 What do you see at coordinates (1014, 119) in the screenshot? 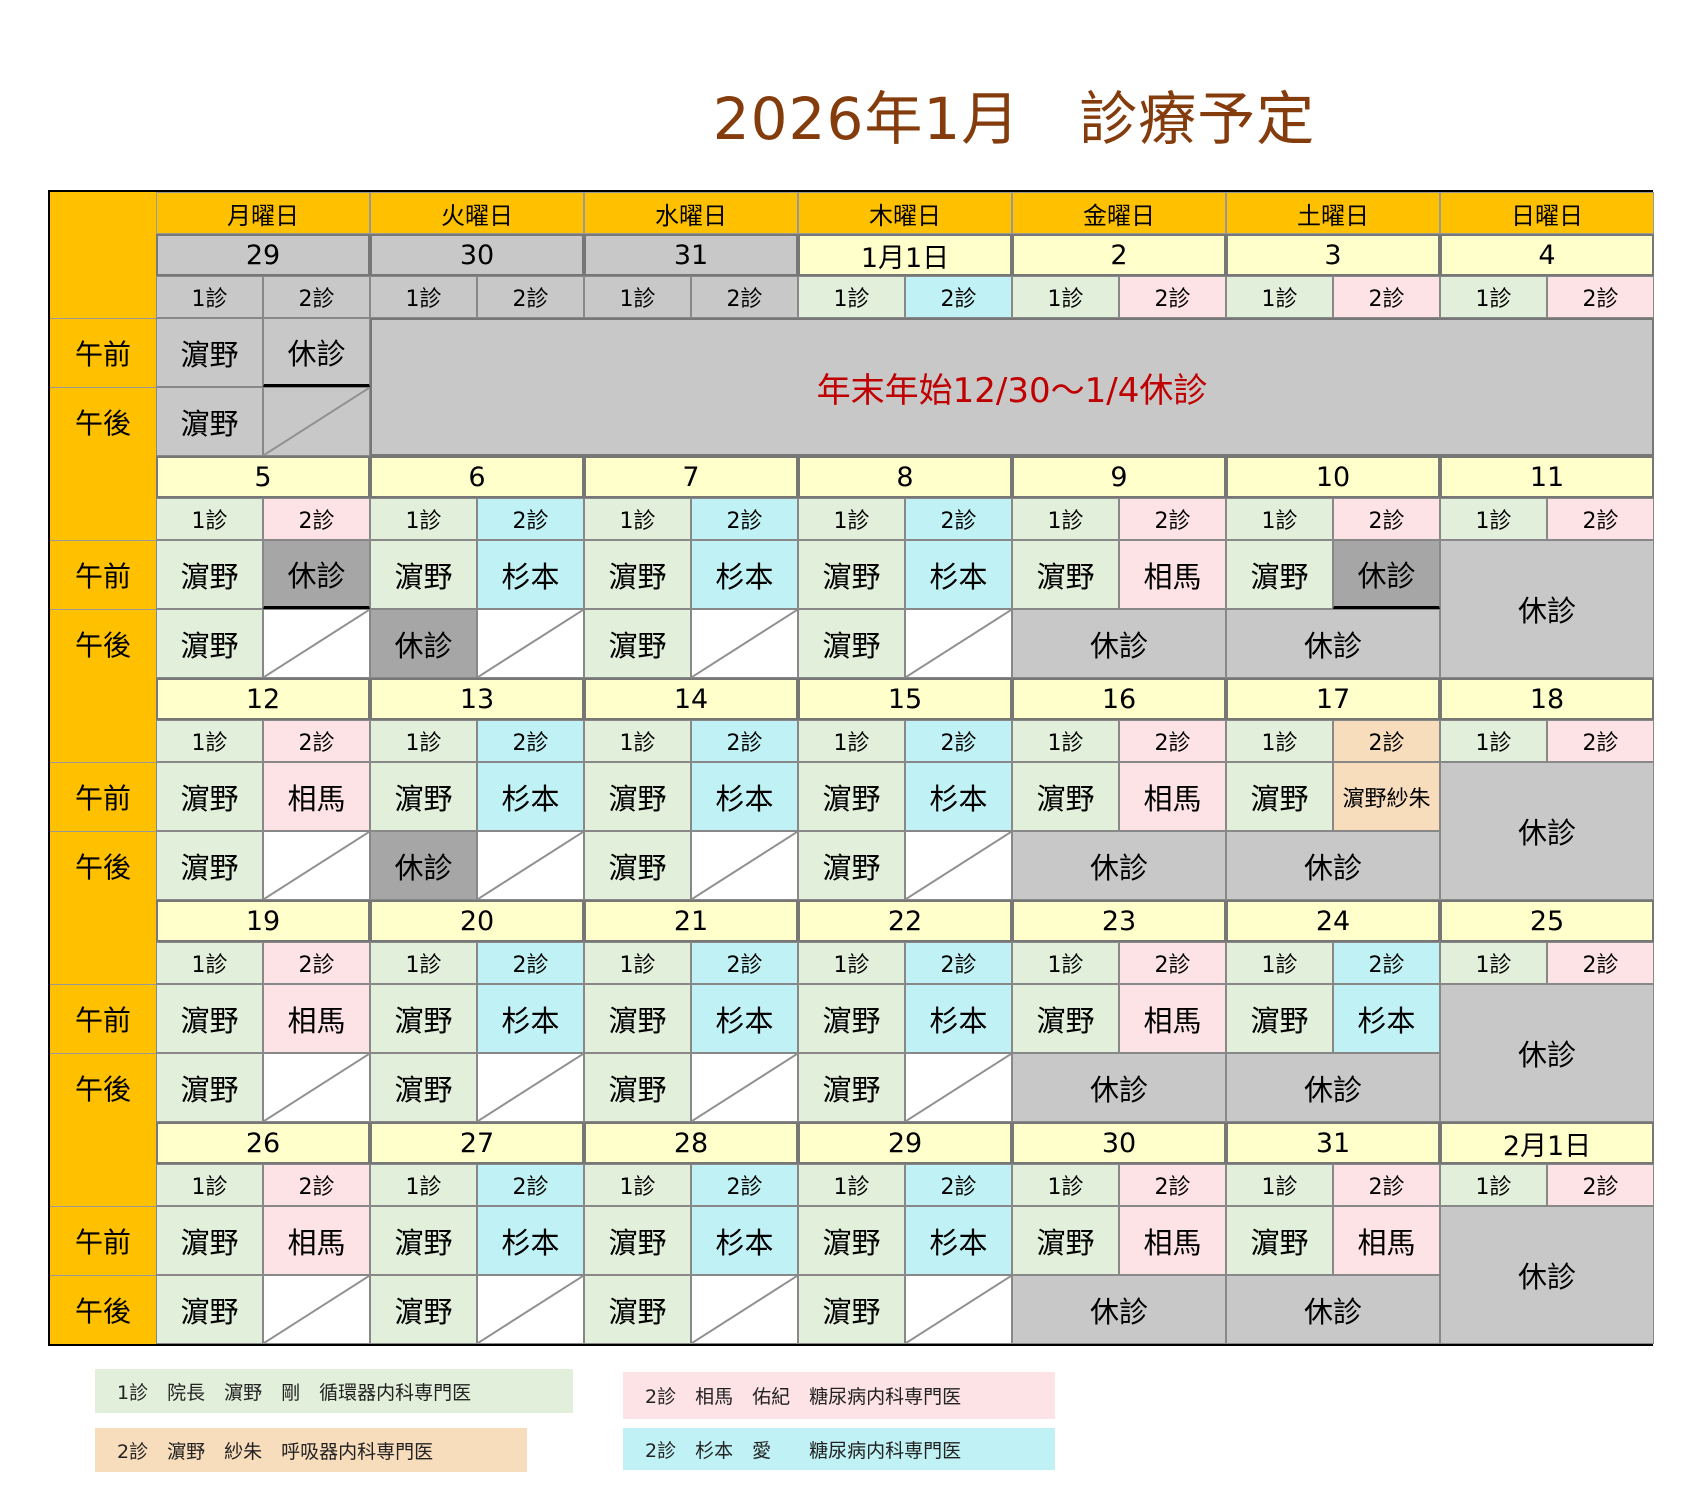
I see `page-title: 2026年1月 診療予定` at bounding box center [1014, 119].